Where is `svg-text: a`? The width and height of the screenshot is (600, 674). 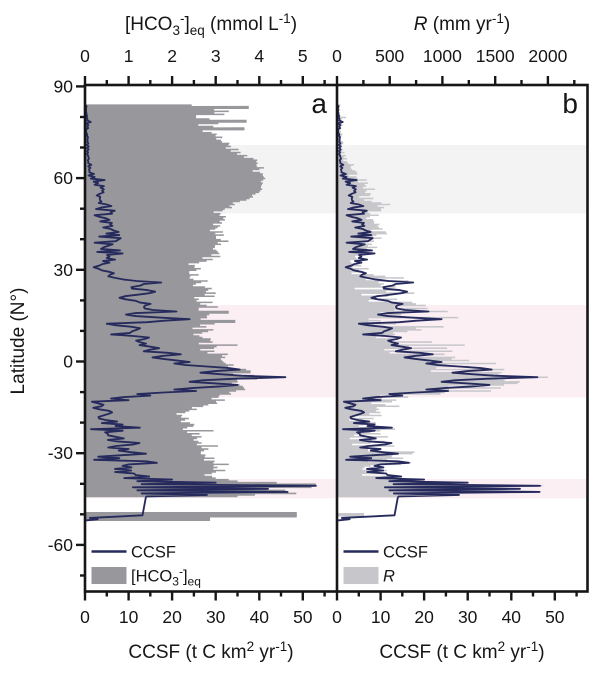 svg-text: a is located at coordinates (319, 103).